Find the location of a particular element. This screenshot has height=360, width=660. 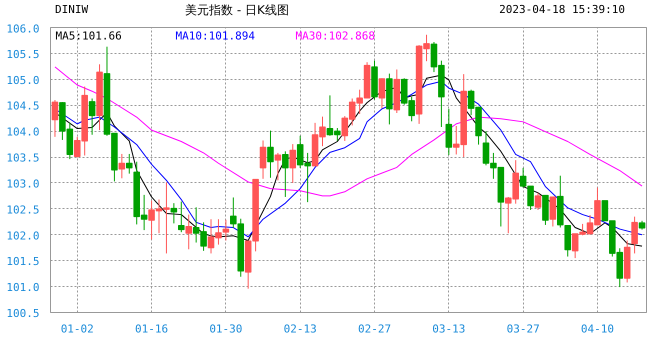

y-tick-label: 103.5 is located at coordinates (23, 158).